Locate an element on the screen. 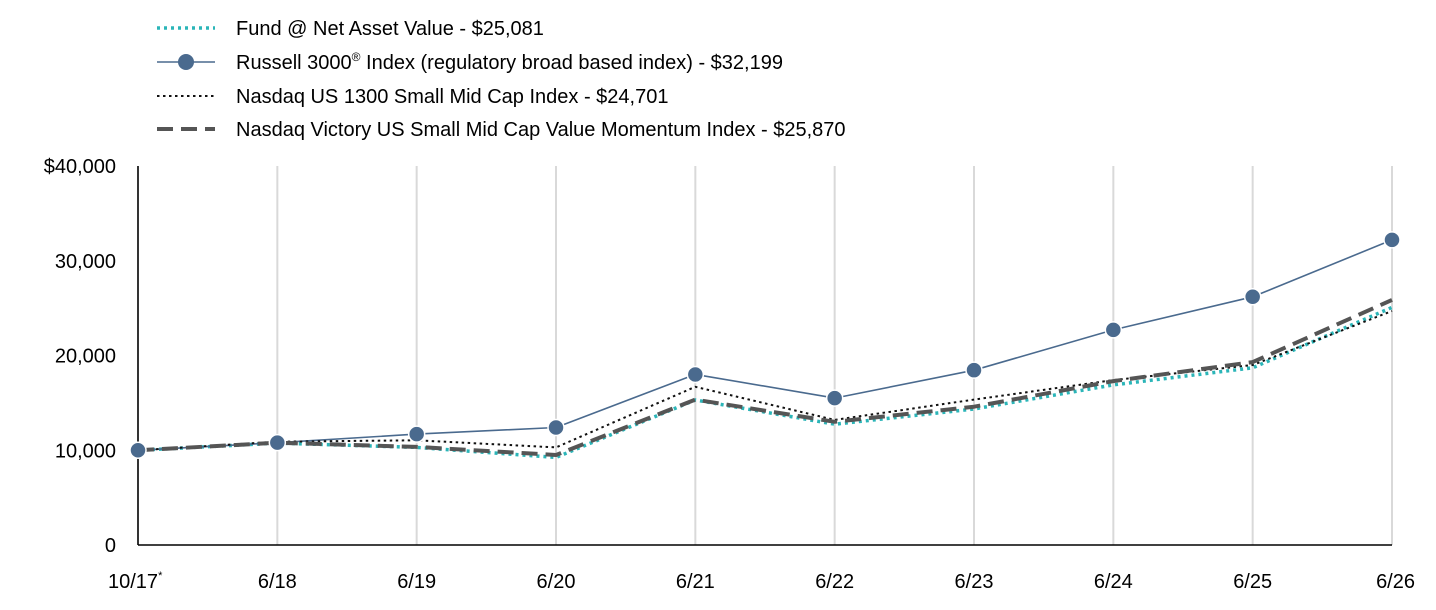  y-tick-label: 30,000 is located at coordinates (85, 262).